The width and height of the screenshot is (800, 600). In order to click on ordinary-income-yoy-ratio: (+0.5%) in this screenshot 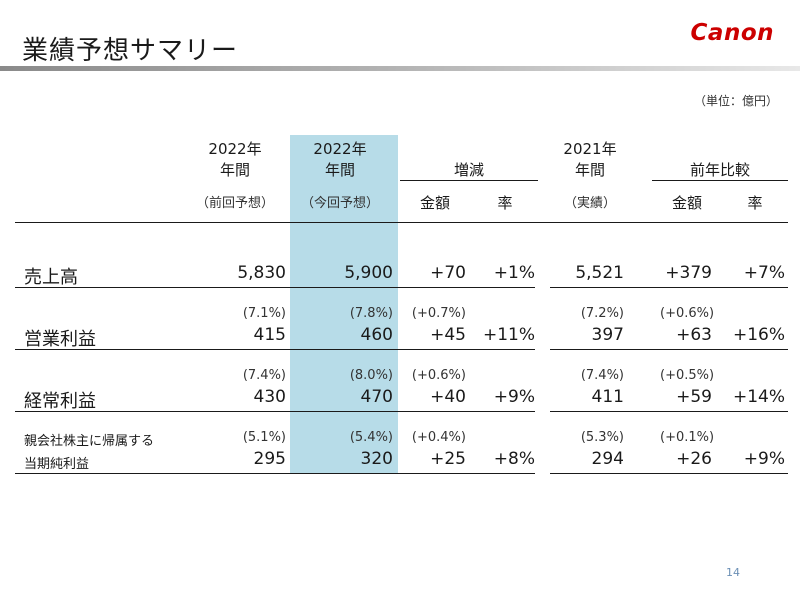, I will do `click(687, 375)`.